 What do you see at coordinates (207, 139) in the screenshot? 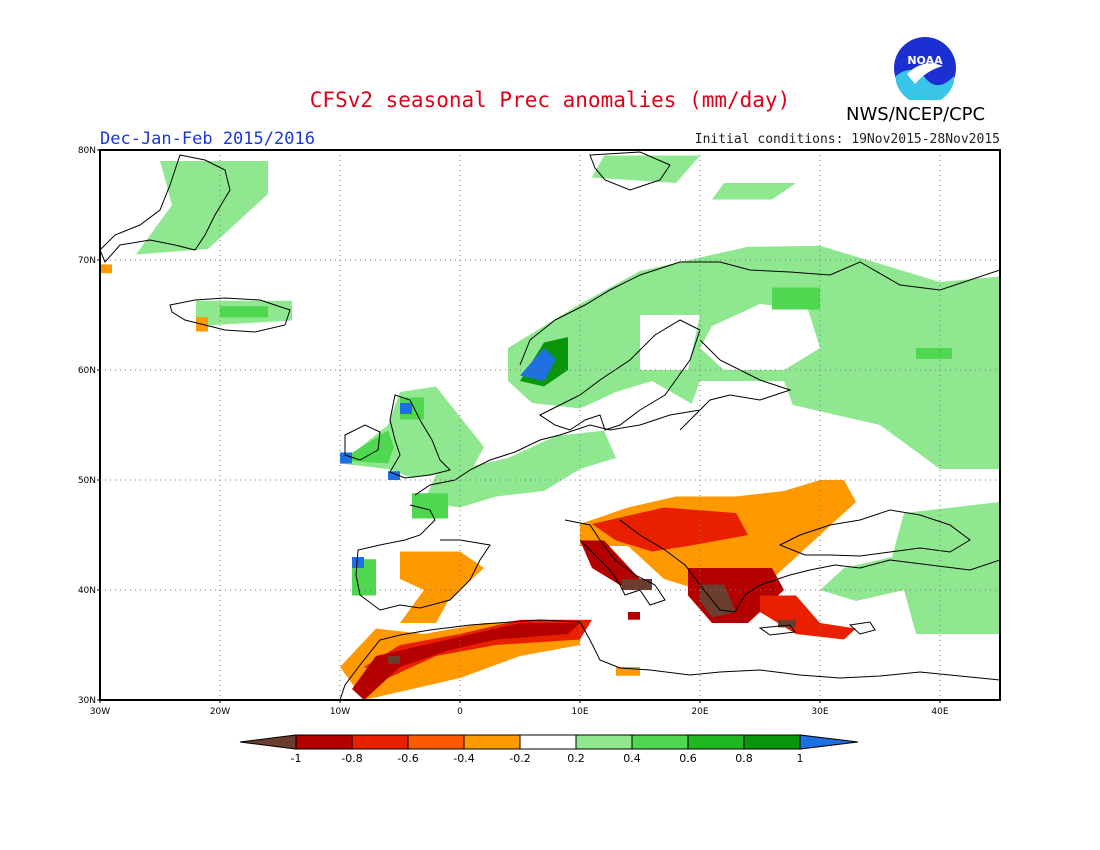
I see `season-label: Dec-Jan-Feb 2015/2016` at bounding box center [207, 139].